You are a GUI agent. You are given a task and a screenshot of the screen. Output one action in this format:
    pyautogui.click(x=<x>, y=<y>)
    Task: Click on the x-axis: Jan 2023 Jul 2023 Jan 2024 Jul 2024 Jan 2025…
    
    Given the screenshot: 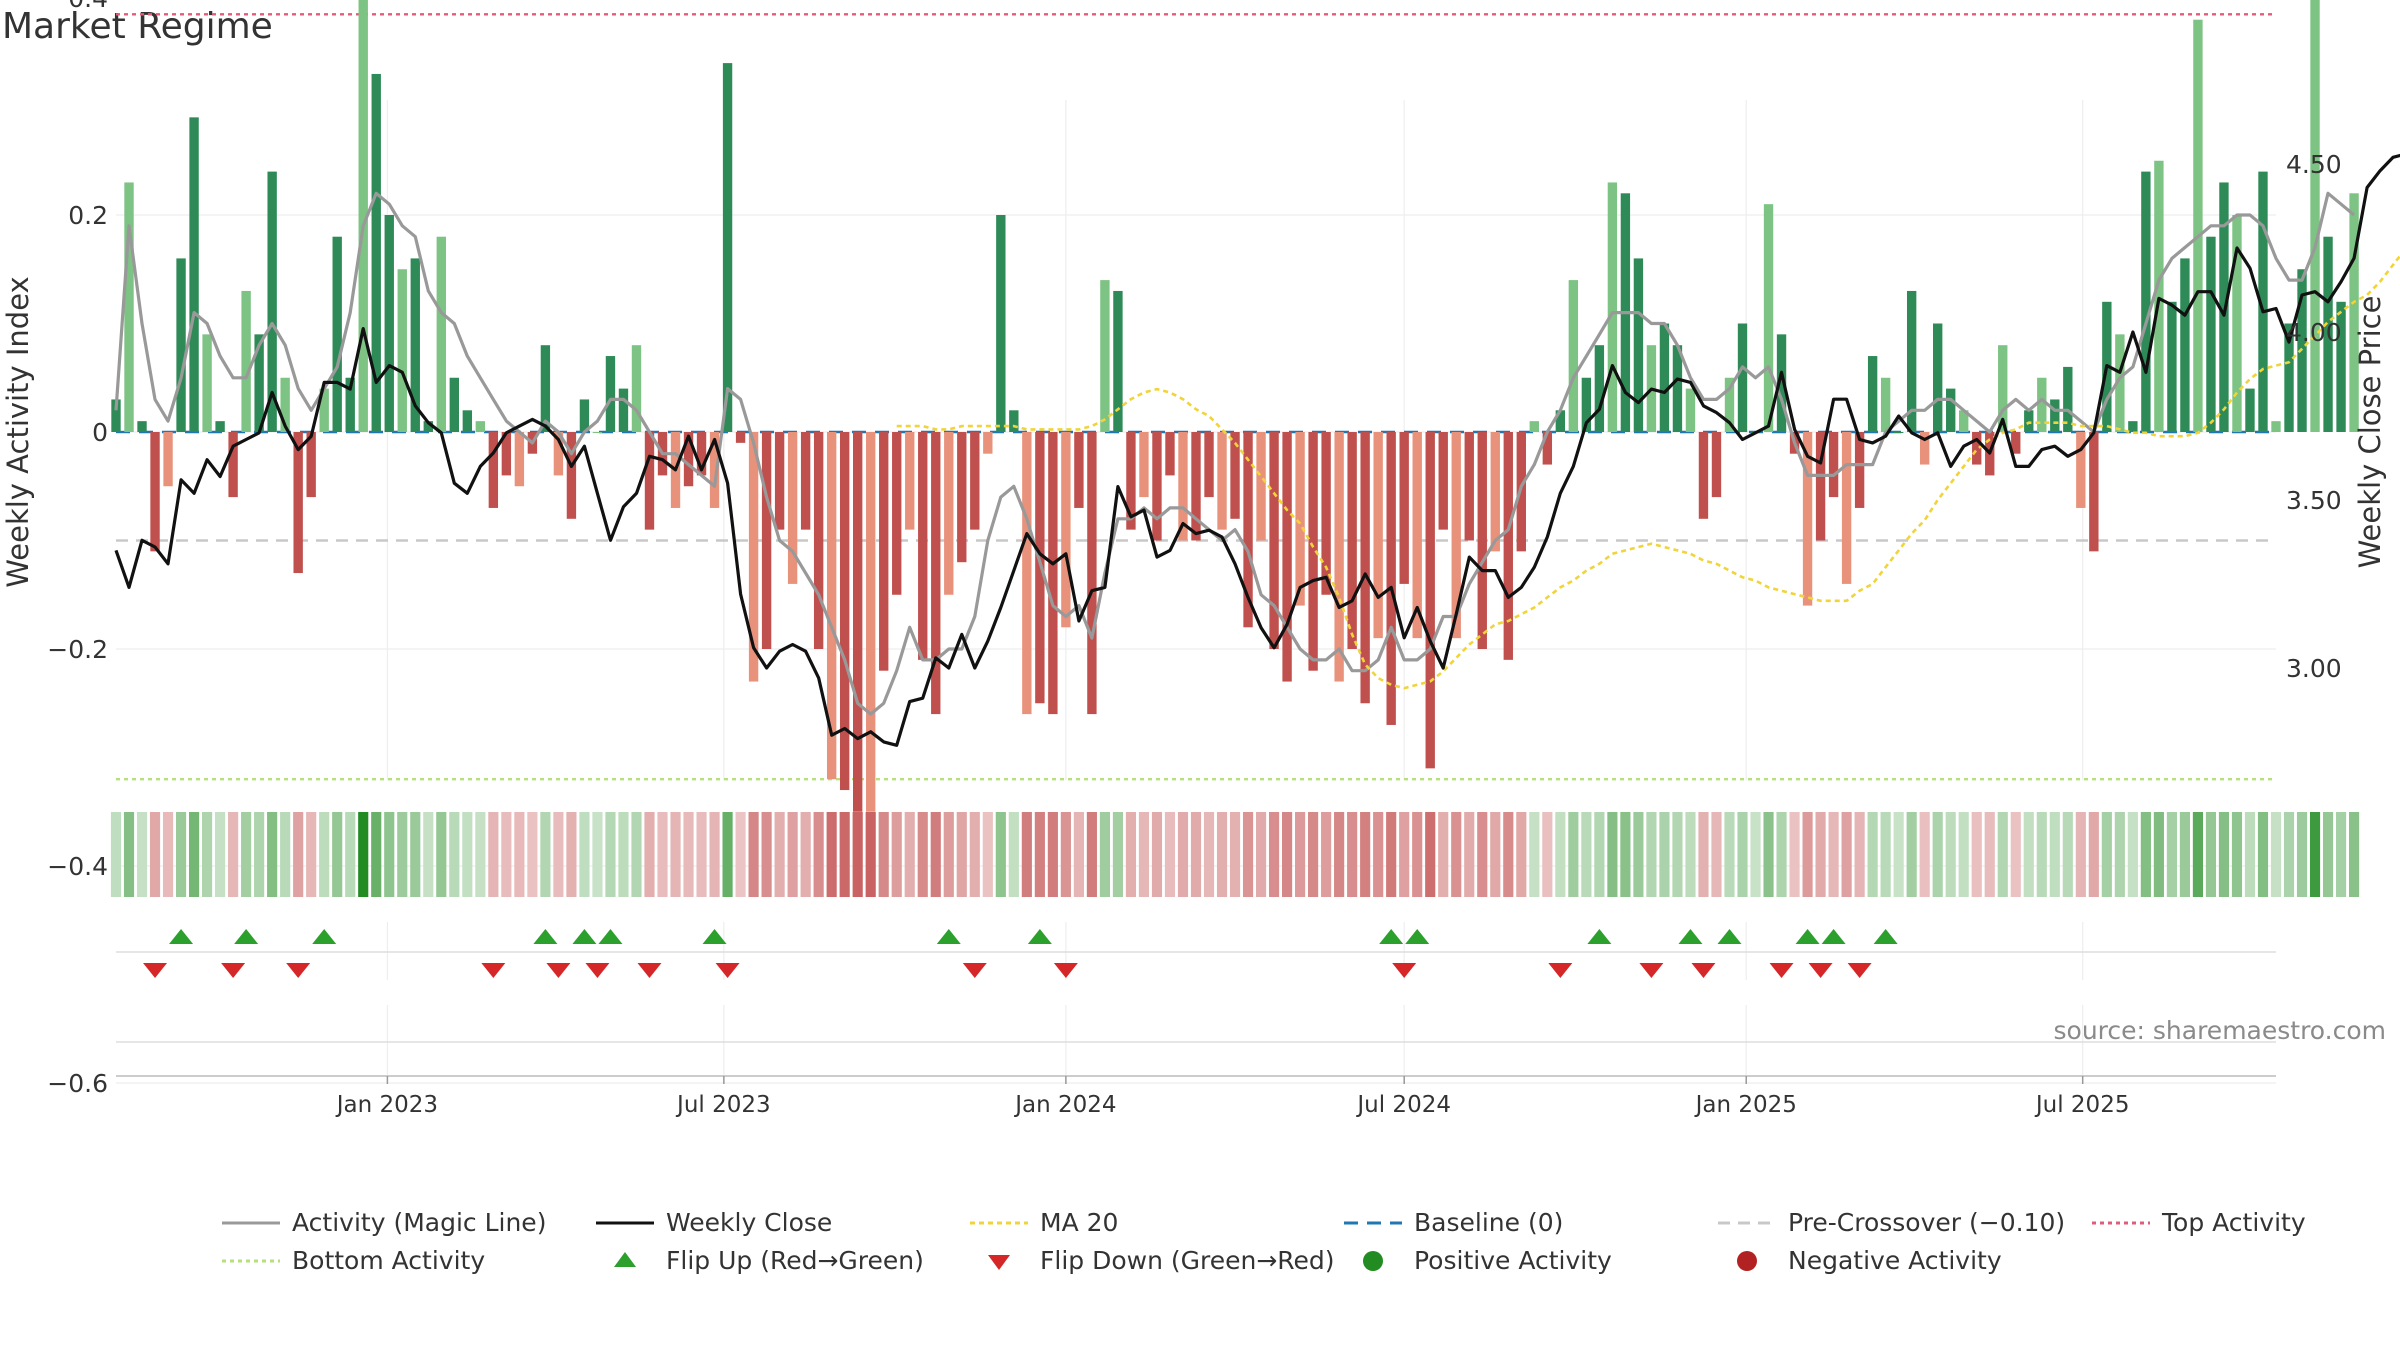 What is the action you would take?
    pyautogui.click(x=1196, y=1079)
    